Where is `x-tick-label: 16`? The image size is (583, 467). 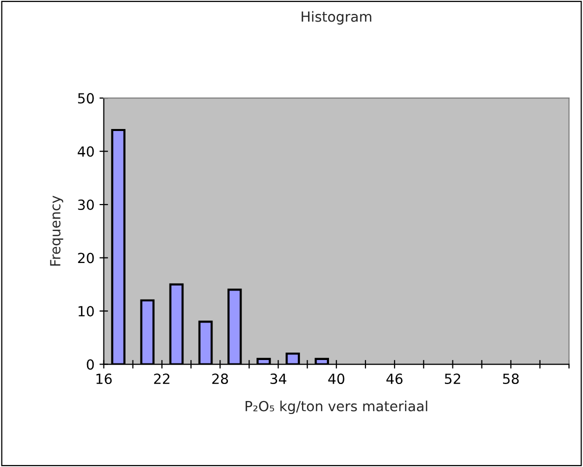 x-tick-label: 16 is located at coordinates (104, 379).